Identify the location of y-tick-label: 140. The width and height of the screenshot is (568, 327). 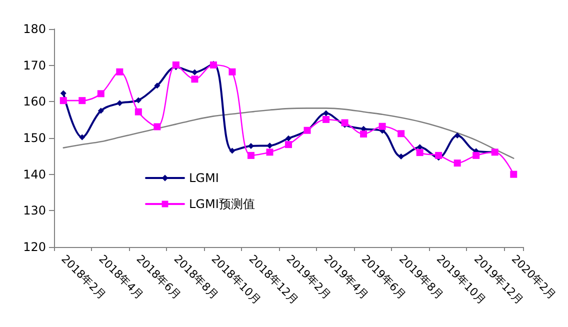
(34, 174).